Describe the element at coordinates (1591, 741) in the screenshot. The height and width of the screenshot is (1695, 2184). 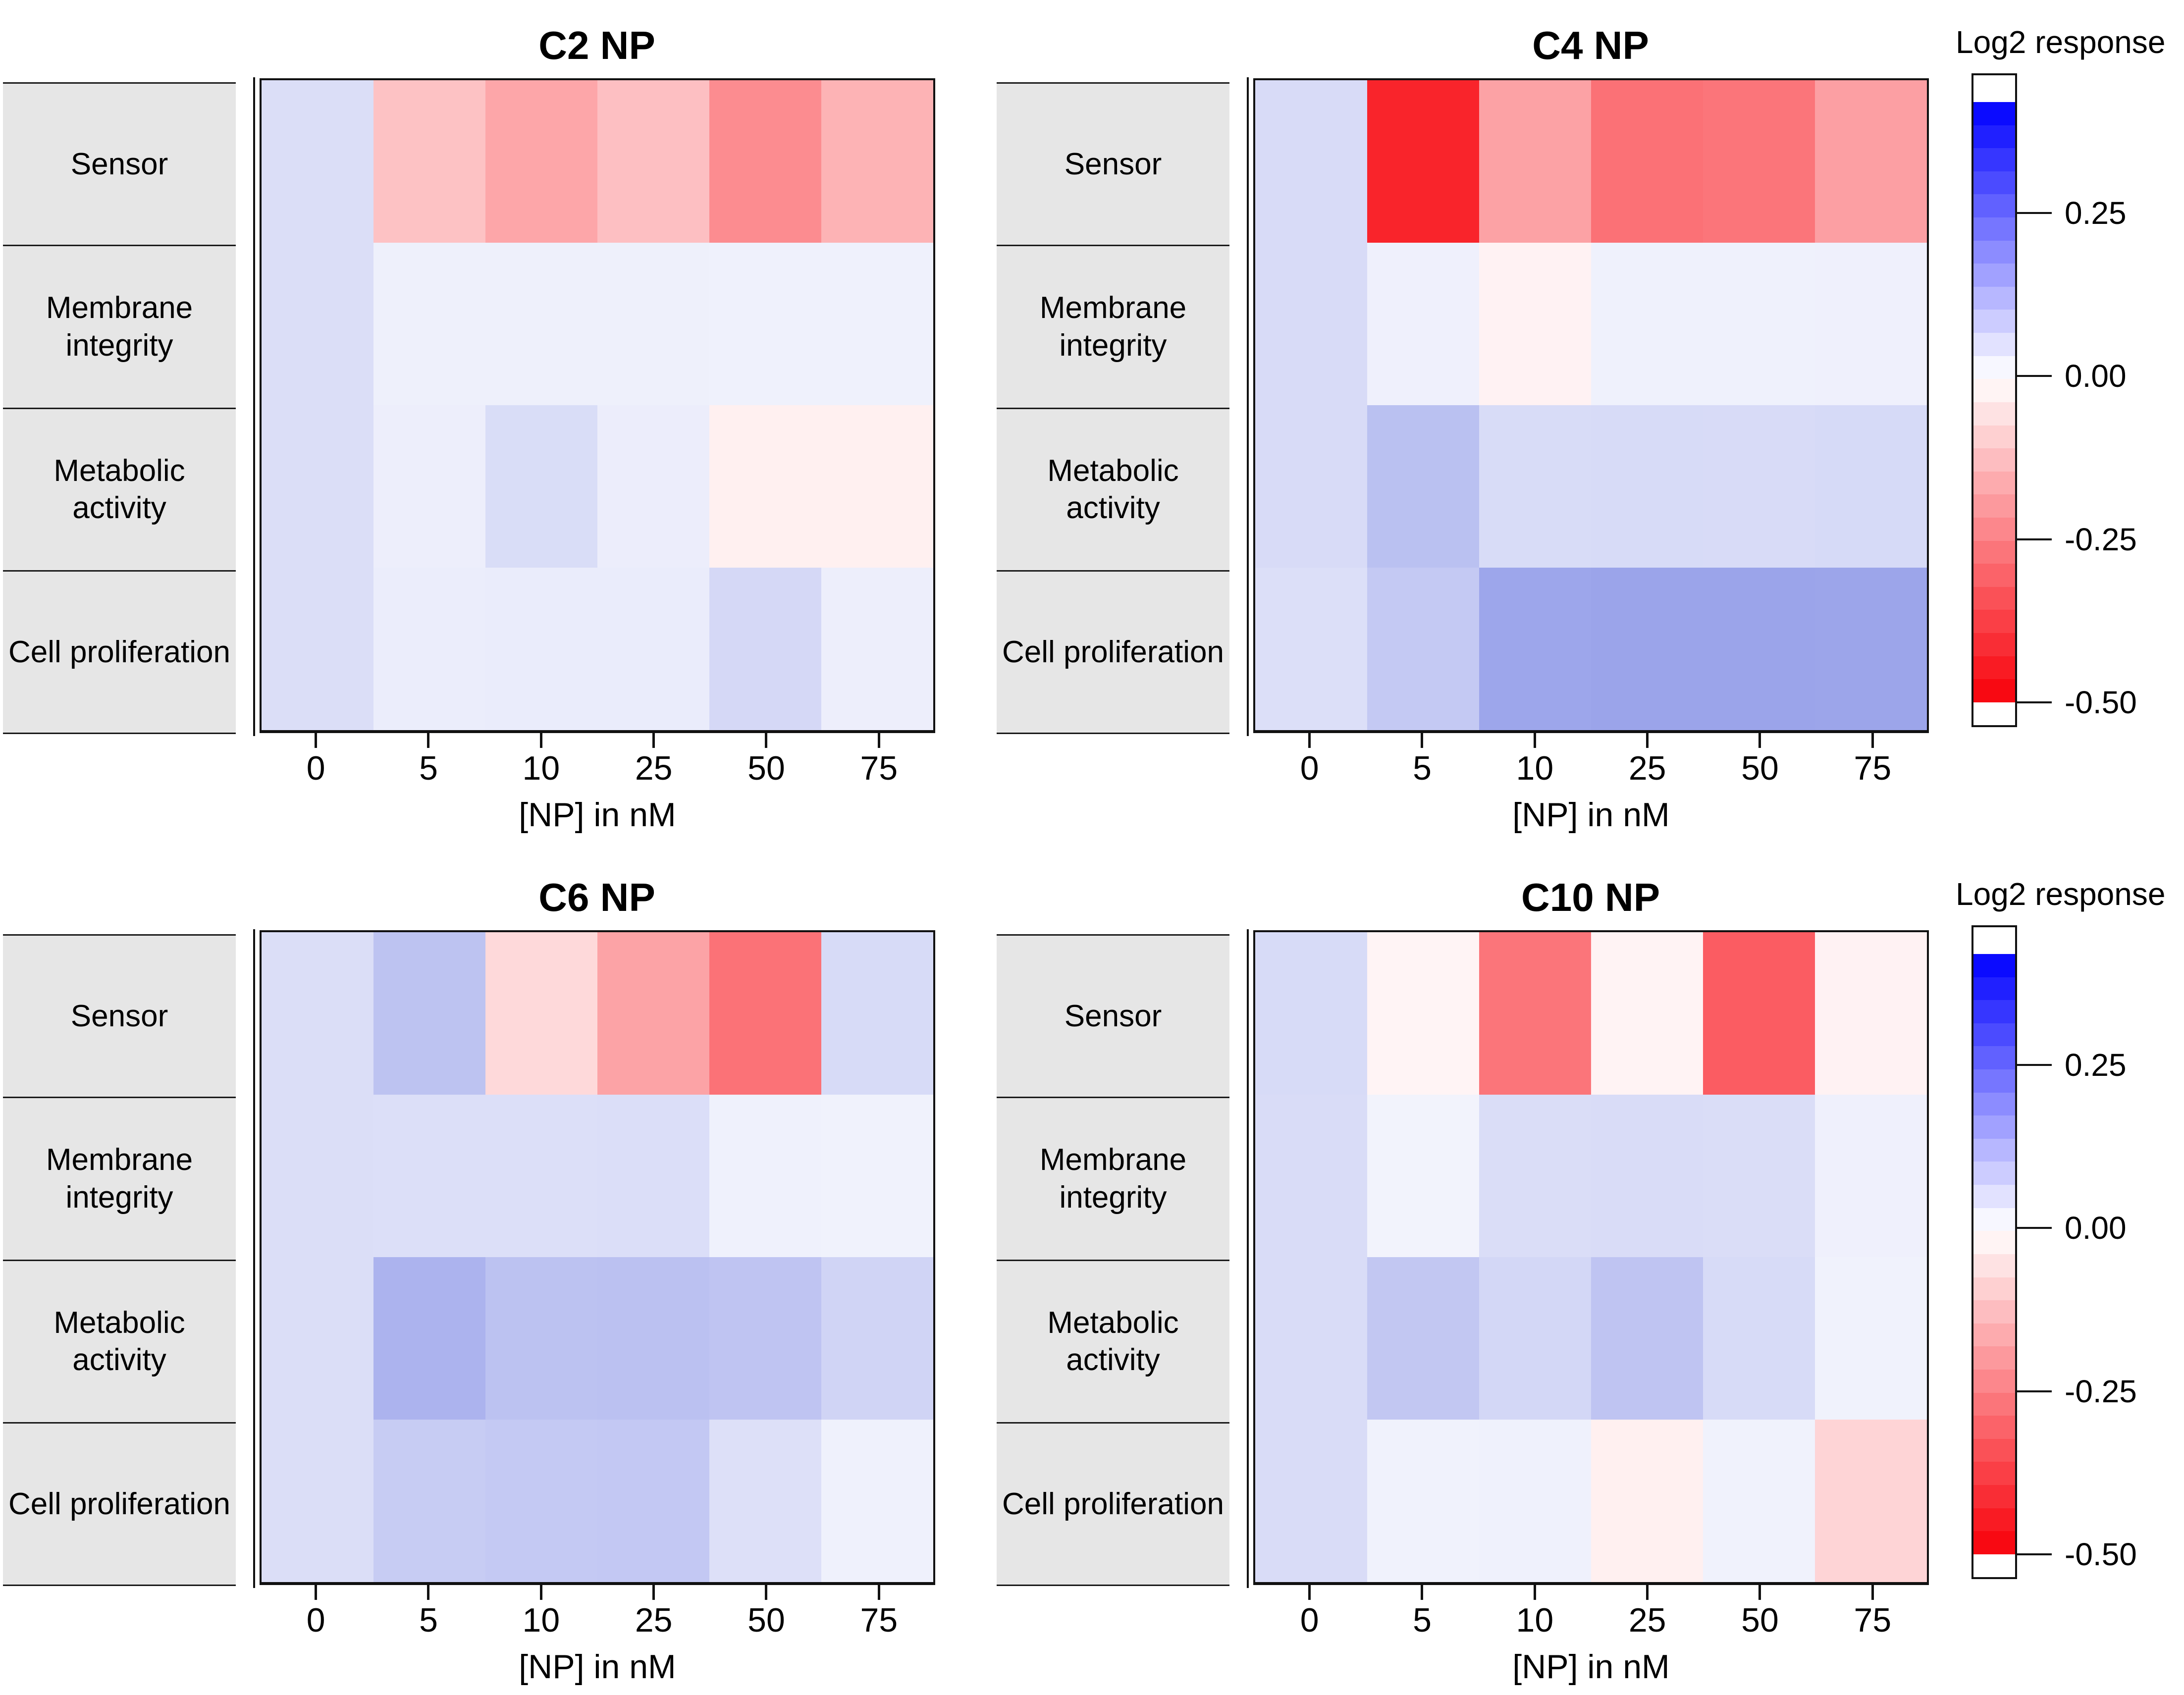
I see `x-axis-ticks` at that location.